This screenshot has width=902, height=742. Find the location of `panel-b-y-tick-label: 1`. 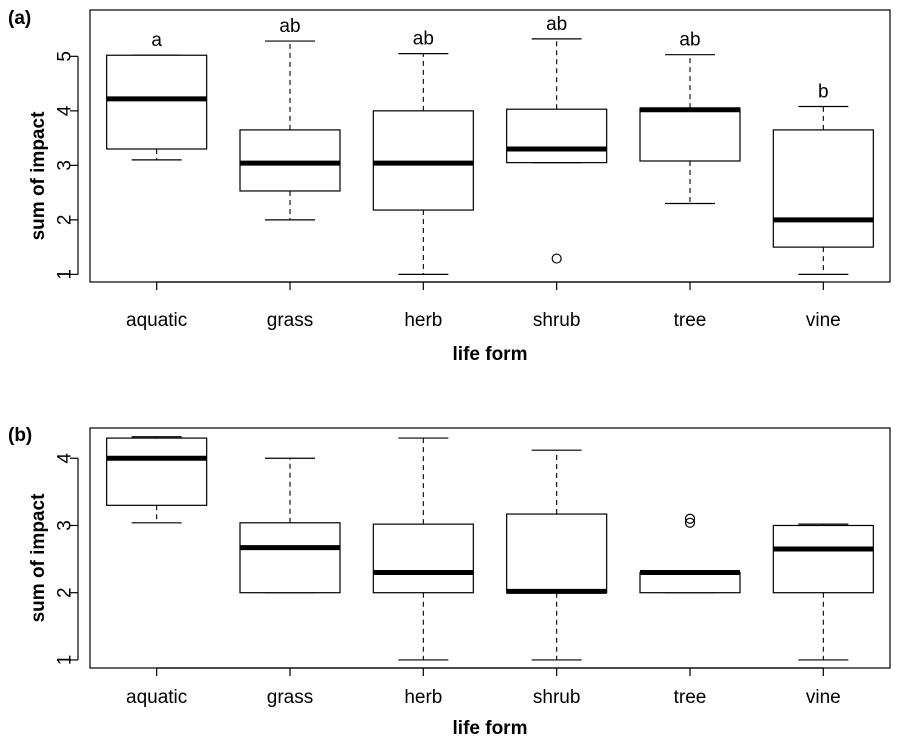

panel-b-y-tick-label: 1 is located at coordinates (65, 660).